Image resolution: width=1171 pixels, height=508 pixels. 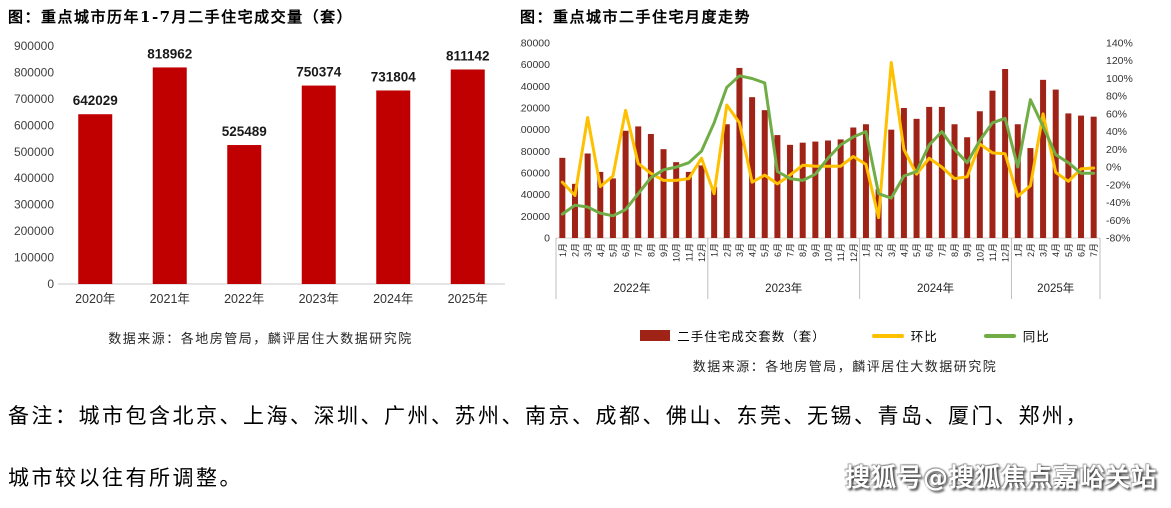 I want to click on y-tick-label: 300000, so click(x=34, y=205).